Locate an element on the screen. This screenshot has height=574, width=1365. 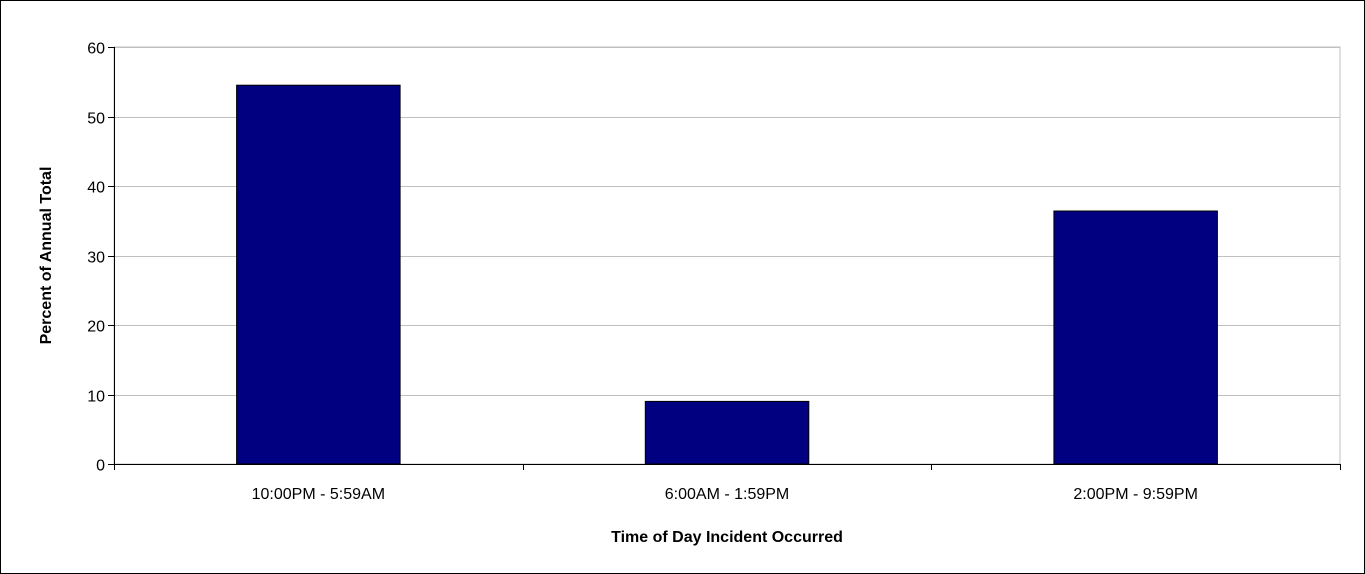
y-tick-label: 50 is located at coordinates (96, 119).